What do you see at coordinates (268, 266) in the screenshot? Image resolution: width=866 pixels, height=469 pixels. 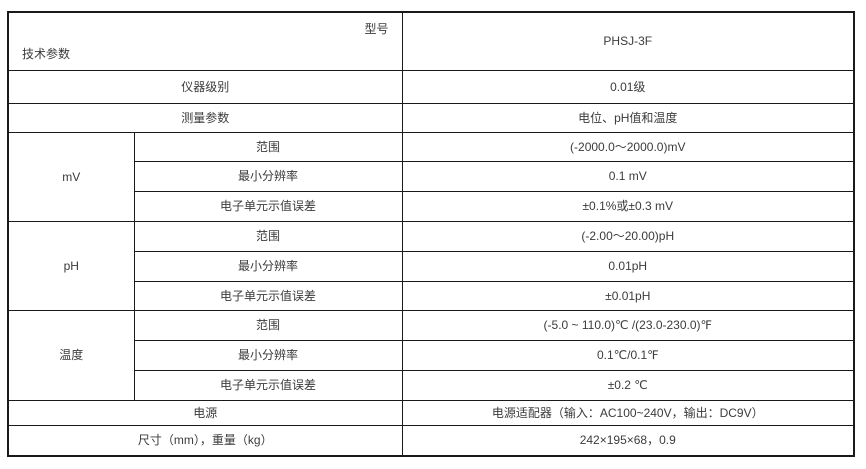 I see `row-label-ph-resolution: 最小分辨率` at bounding box center [268, 266].